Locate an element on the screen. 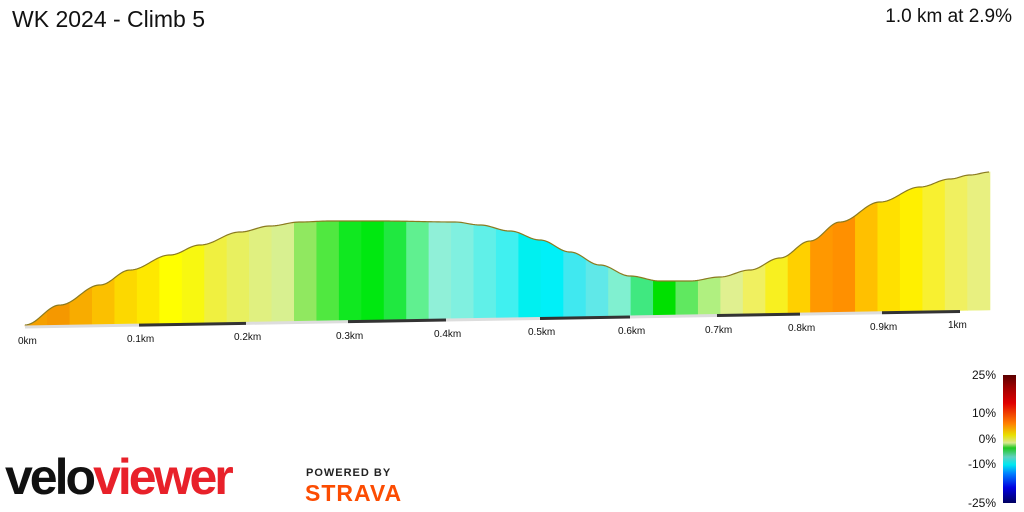 The width and height of the screenshot is (1024, 512). gradient-color-scale is located at coordinates (1009, 439).